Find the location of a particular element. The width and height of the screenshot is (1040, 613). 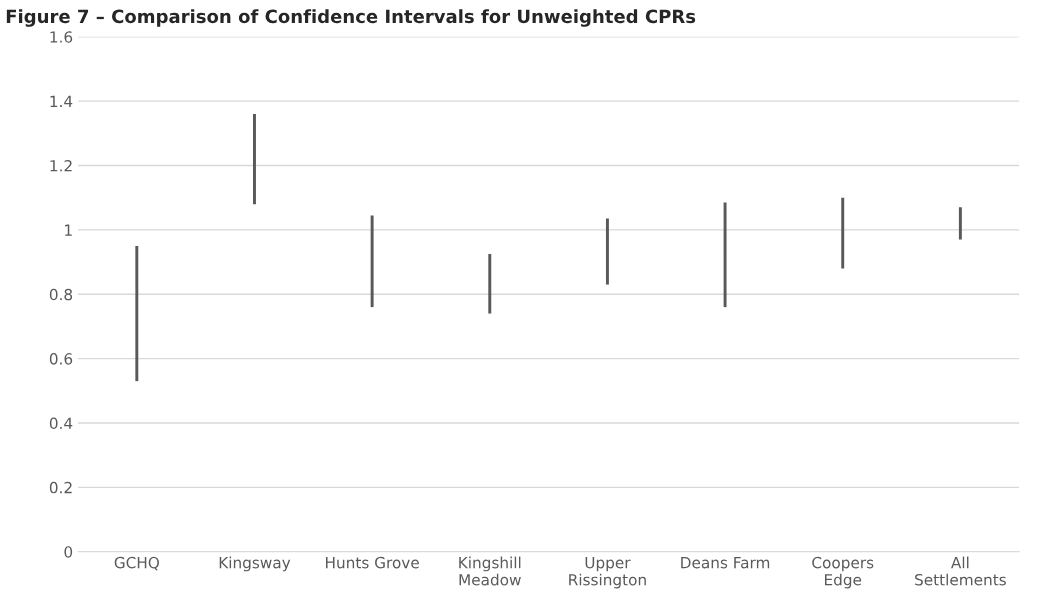

y-tick-label: 0.4 is located at coordinates (61, 423).